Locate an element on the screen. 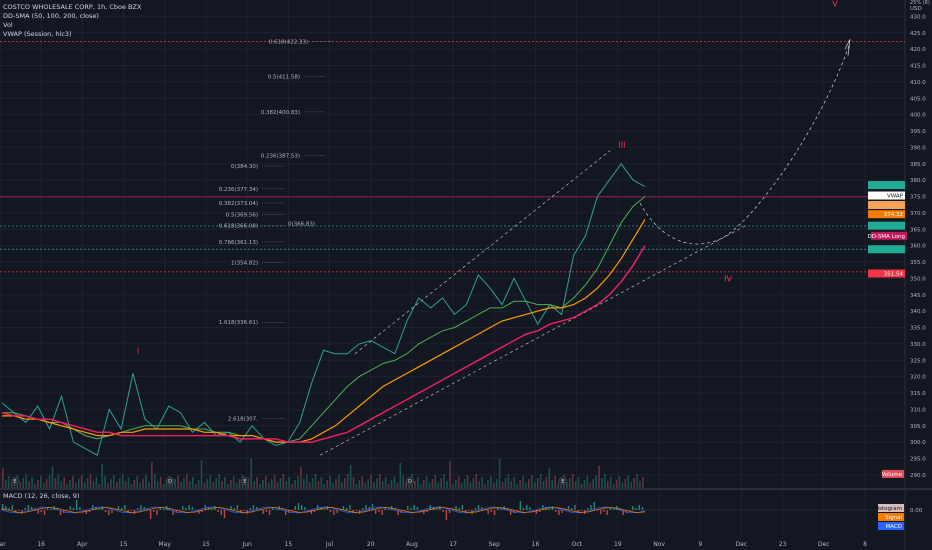 The width and height of the screenshot is (932, 550). x-tick-label: Aug is located at coordinates (412, 544).